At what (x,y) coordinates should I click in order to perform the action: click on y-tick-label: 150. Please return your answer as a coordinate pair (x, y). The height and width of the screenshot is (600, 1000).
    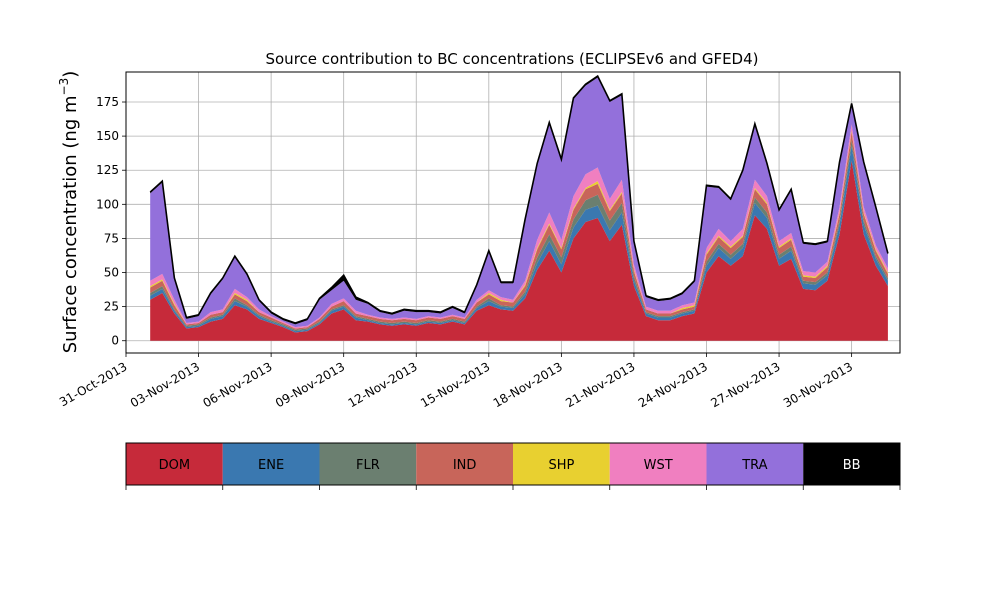
    Looking at the image, I should click on (107, 136).